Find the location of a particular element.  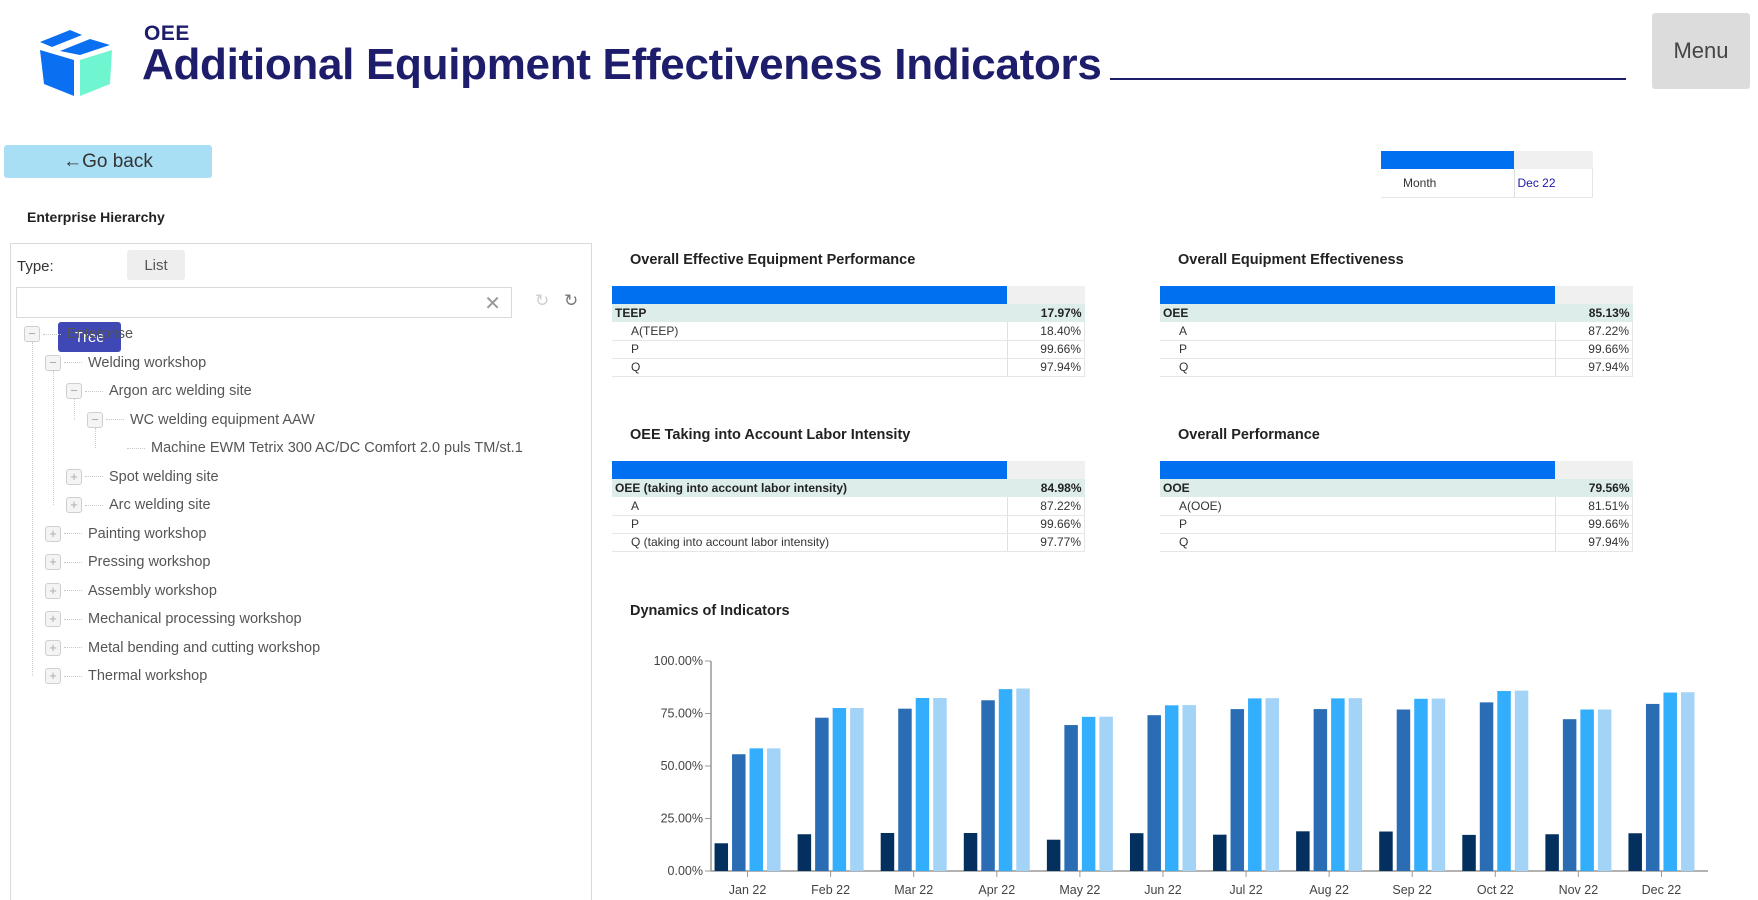

tree-node-label: Pressing workshop is located at coordinates (149, 562).